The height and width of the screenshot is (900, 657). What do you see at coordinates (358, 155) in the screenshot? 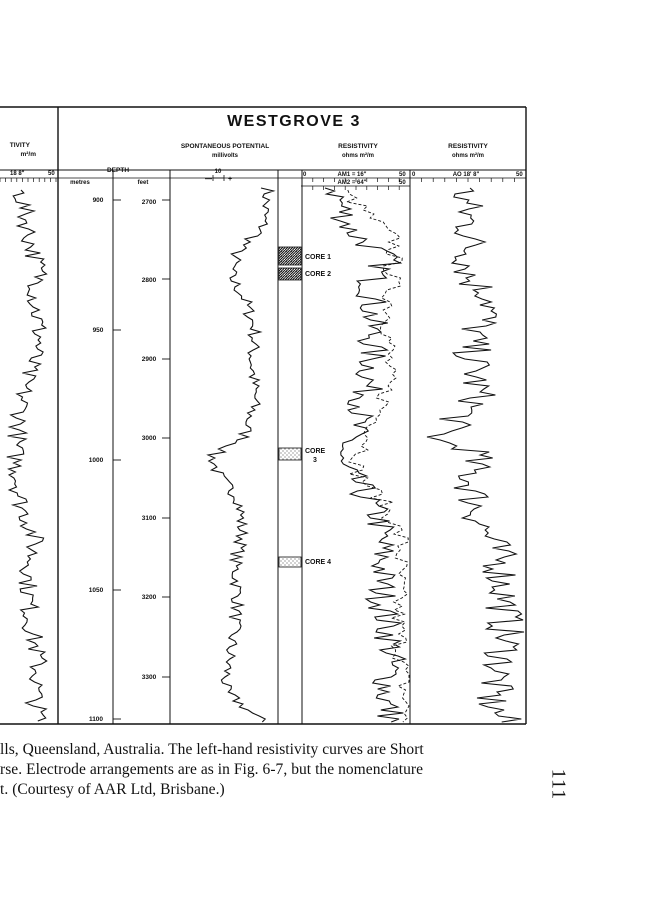
I see `resistivity-units: ohms m²/m` at bounding box center [358, 155].